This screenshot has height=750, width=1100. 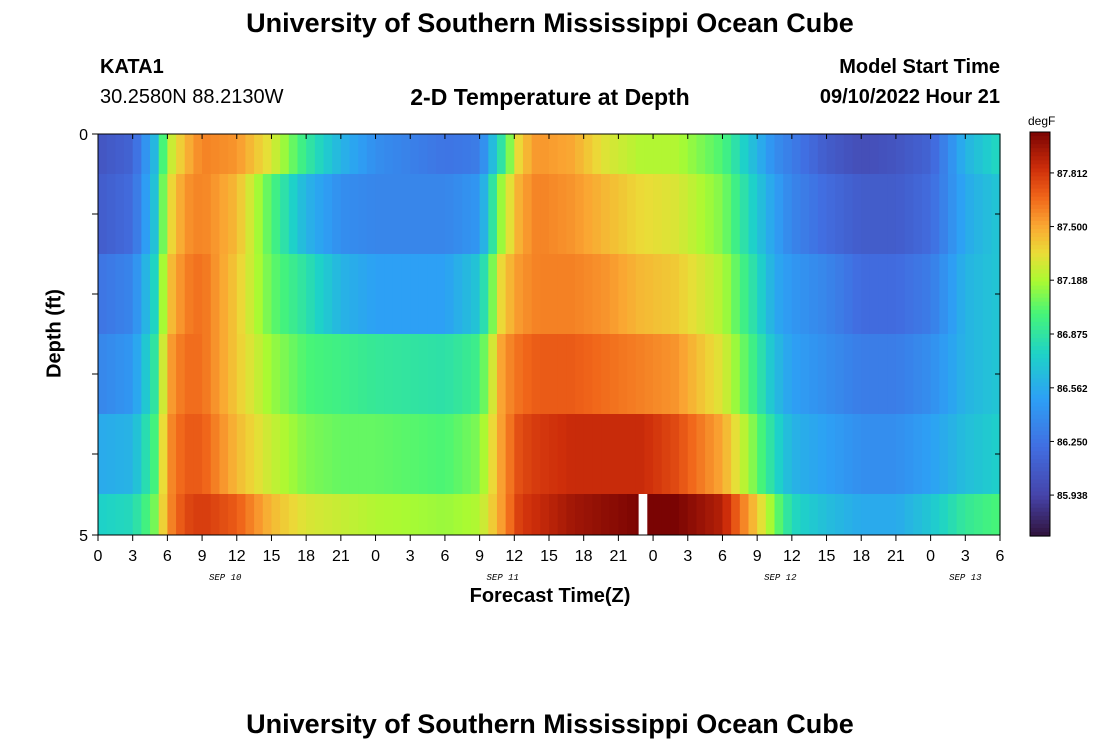 What do you see at coordinates (1072, 442) in the screenshot?
I see `colorbar-label: 86.250` at bounding box center [1072, 442].